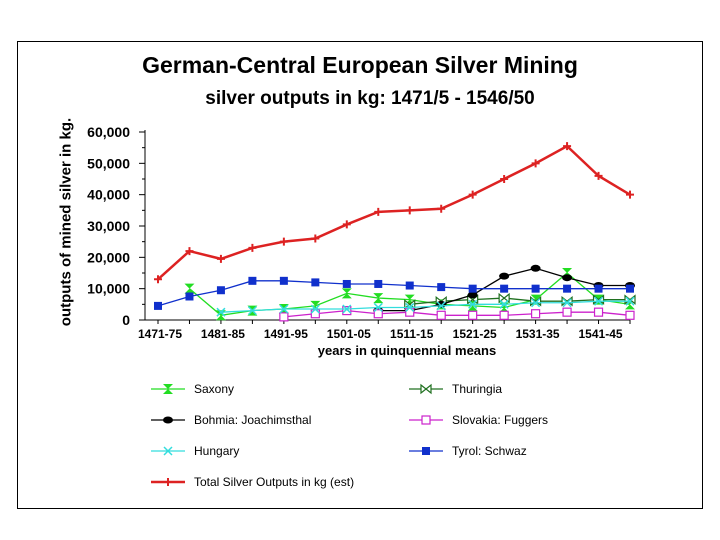 This screenshot has width=720, height=540. Describe the element at coordinates (230, 420) in the screenshot. I see `legend-item: Bohmia: Joachimsthal` at that location.